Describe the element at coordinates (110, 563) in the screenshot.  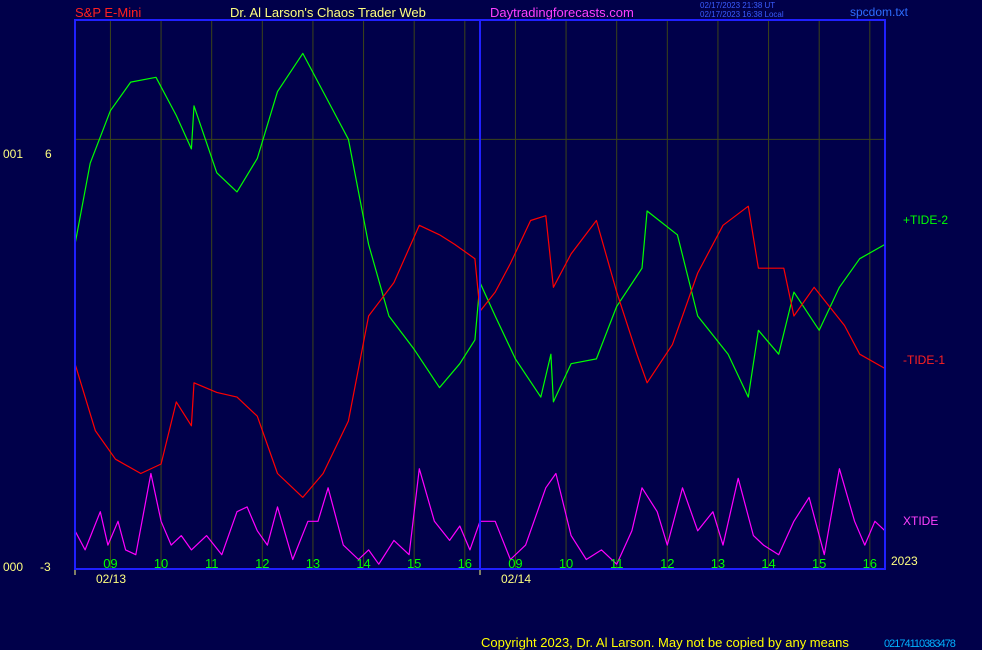
I see `x-hour-tick-label-0: 09` at that location.